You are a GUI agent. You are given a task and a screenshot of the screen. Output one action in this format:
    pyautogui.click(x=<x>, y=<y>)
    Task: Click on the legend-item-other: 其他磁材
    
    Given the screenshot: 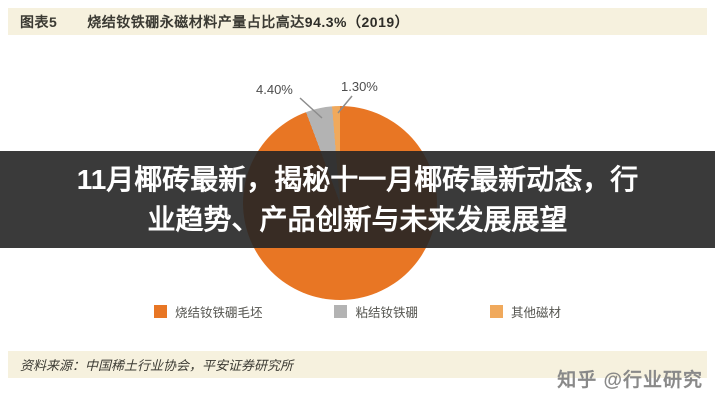 What is the action you would take?
    pyautogui.click(x=525, y=311)
    